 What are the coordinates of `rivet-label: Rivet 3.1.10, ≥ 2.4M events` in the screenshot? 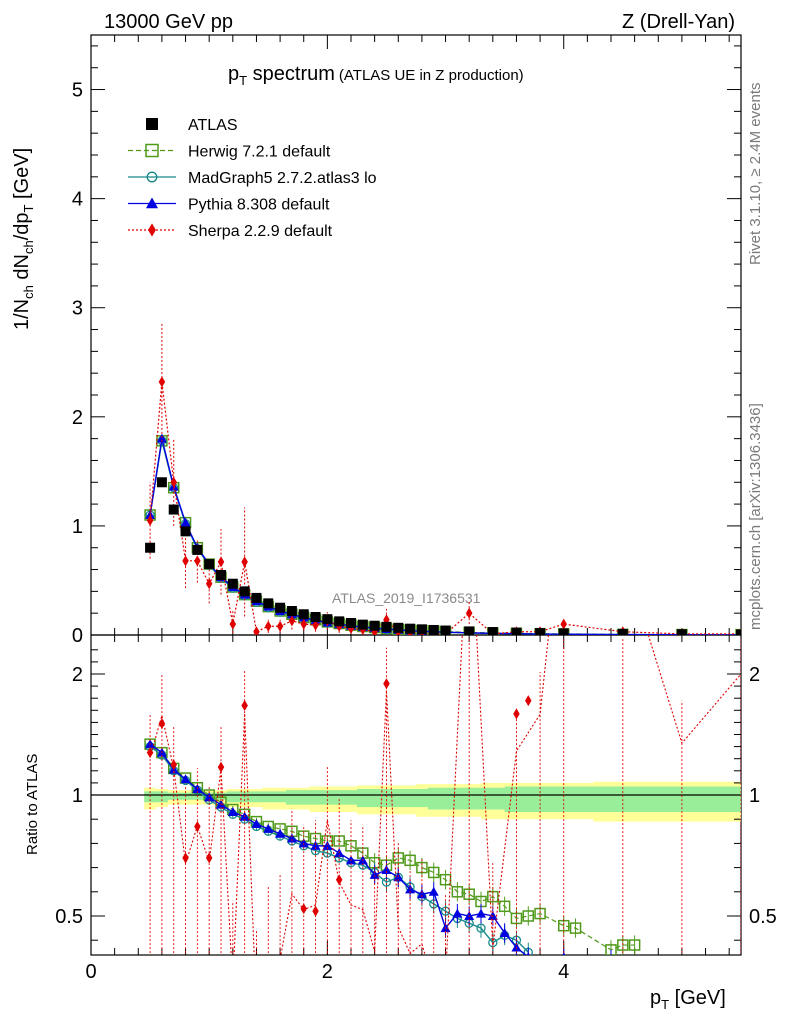 It's located at (755, 174).